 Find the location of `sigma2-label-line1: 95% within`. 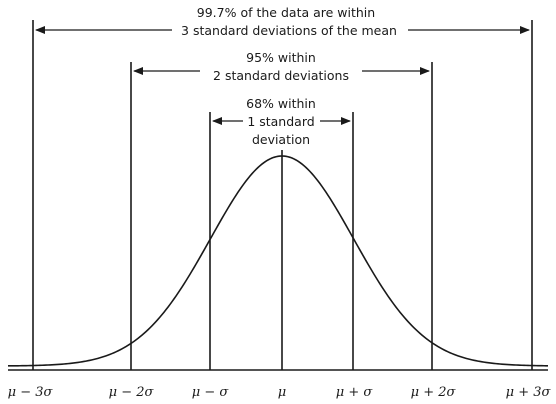

sigma2-label-line1: 95% within is located at coordinates (281, 57).